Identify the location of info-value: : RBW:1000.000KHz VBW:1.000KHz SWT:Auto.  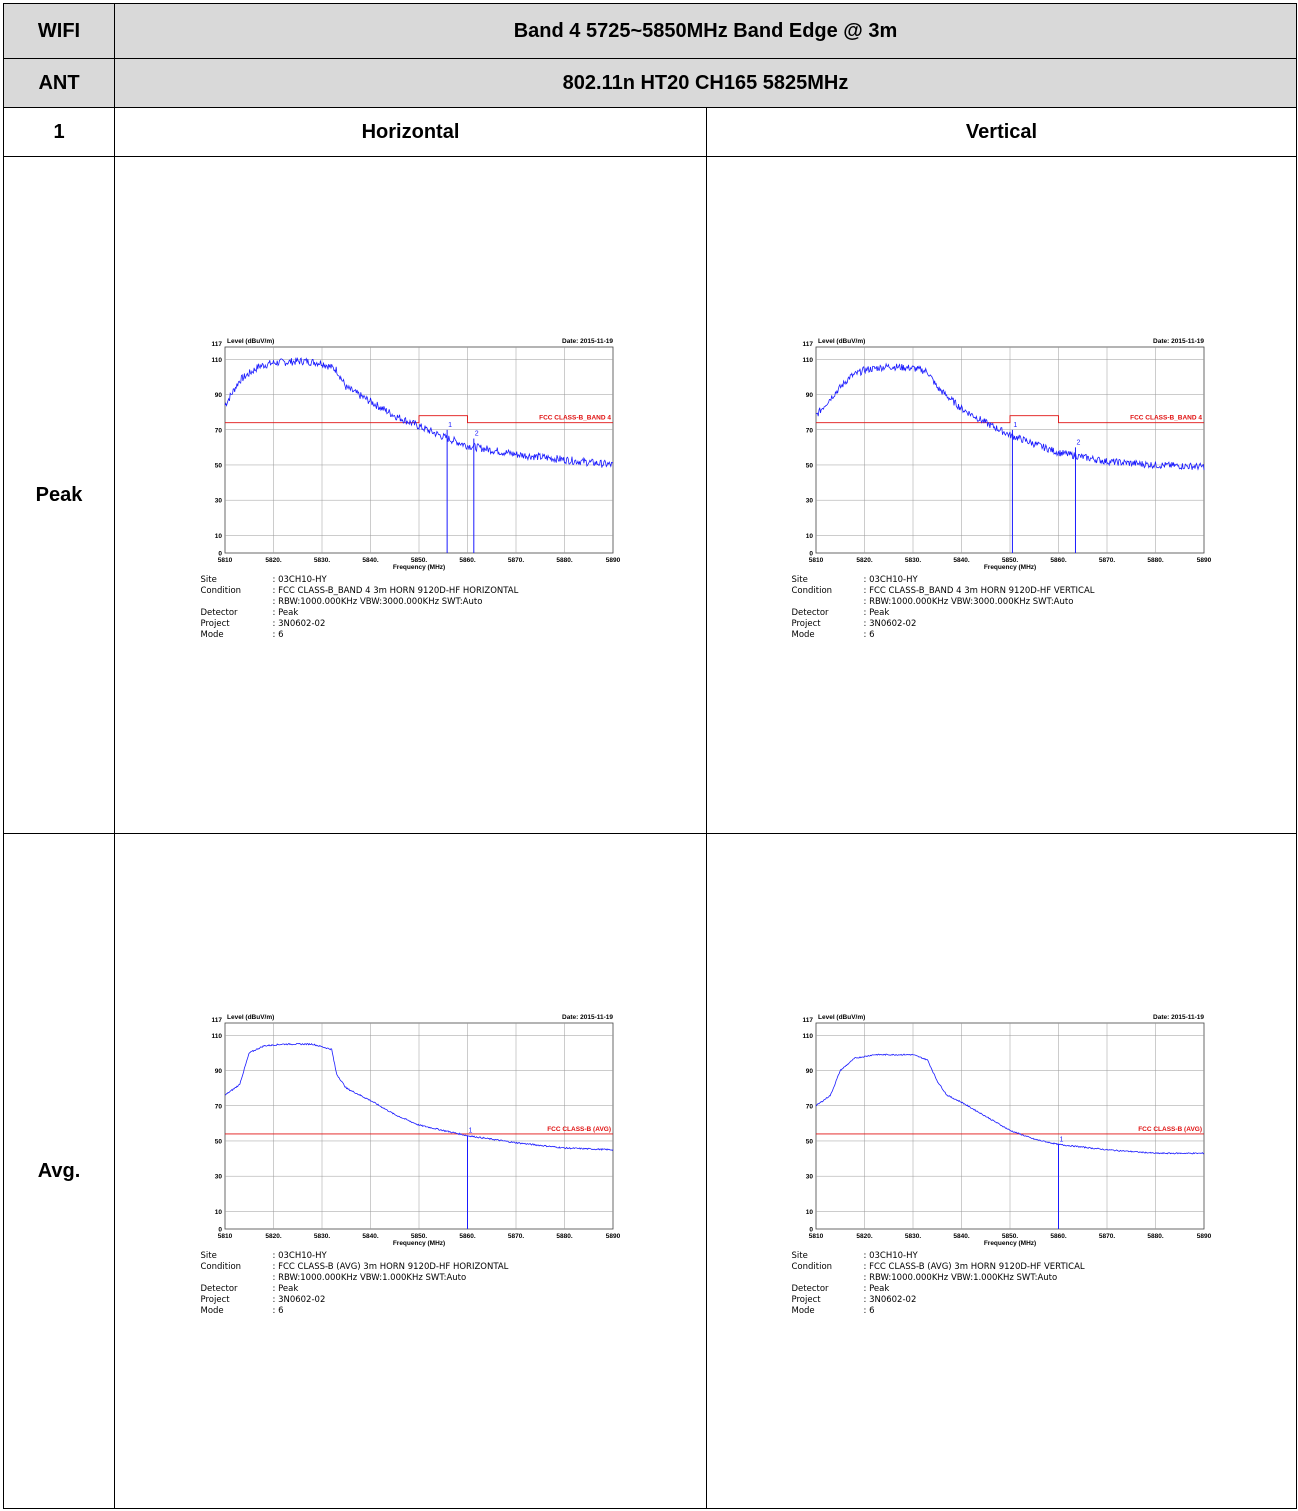
(369, 1278).